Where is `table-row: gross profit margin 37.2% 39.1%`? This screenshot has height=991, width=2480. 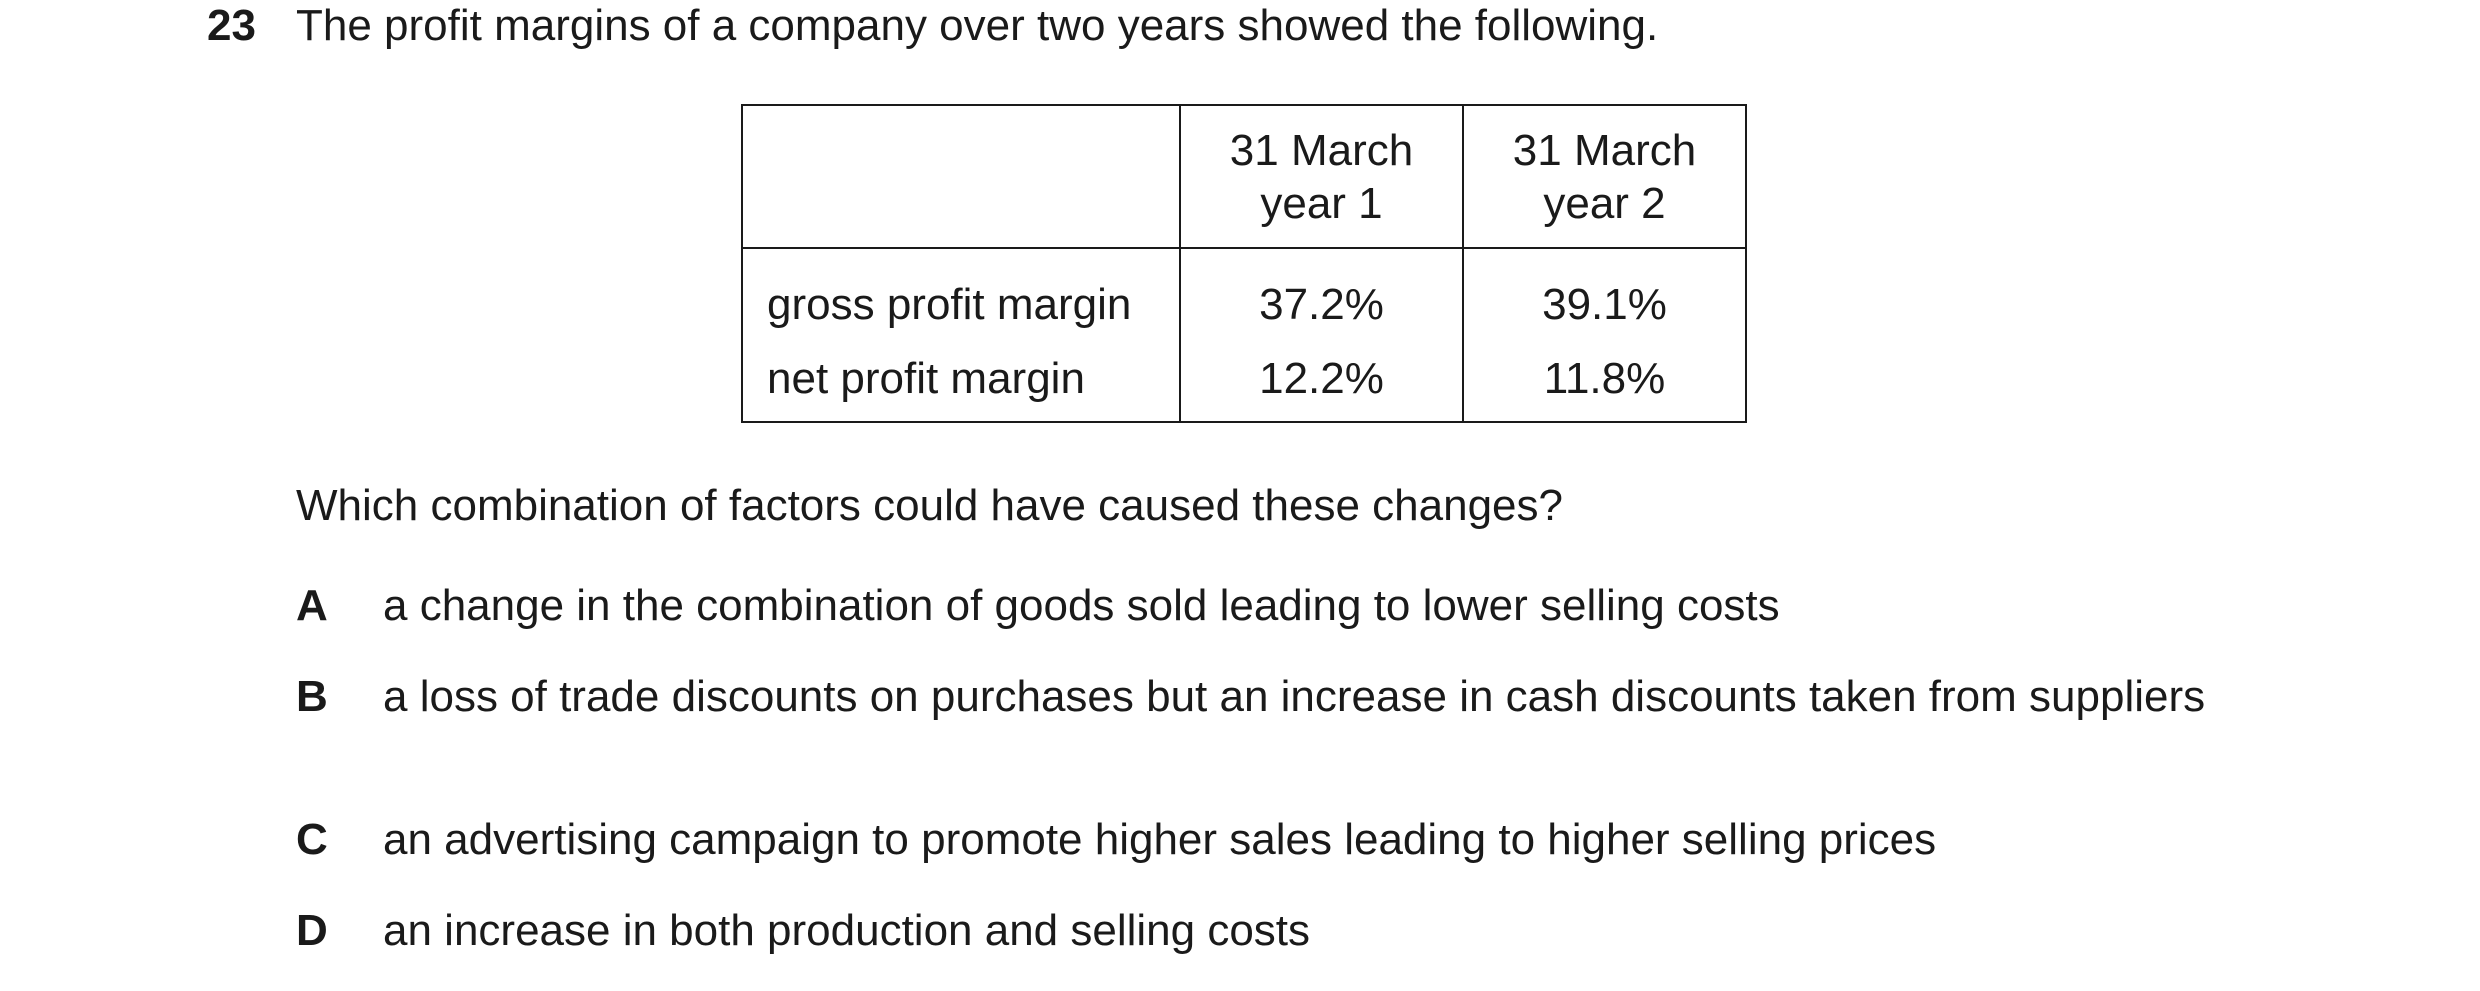 table-row: gross profit margin 37.2% 39.1% is located at coordinates (1244, 298).